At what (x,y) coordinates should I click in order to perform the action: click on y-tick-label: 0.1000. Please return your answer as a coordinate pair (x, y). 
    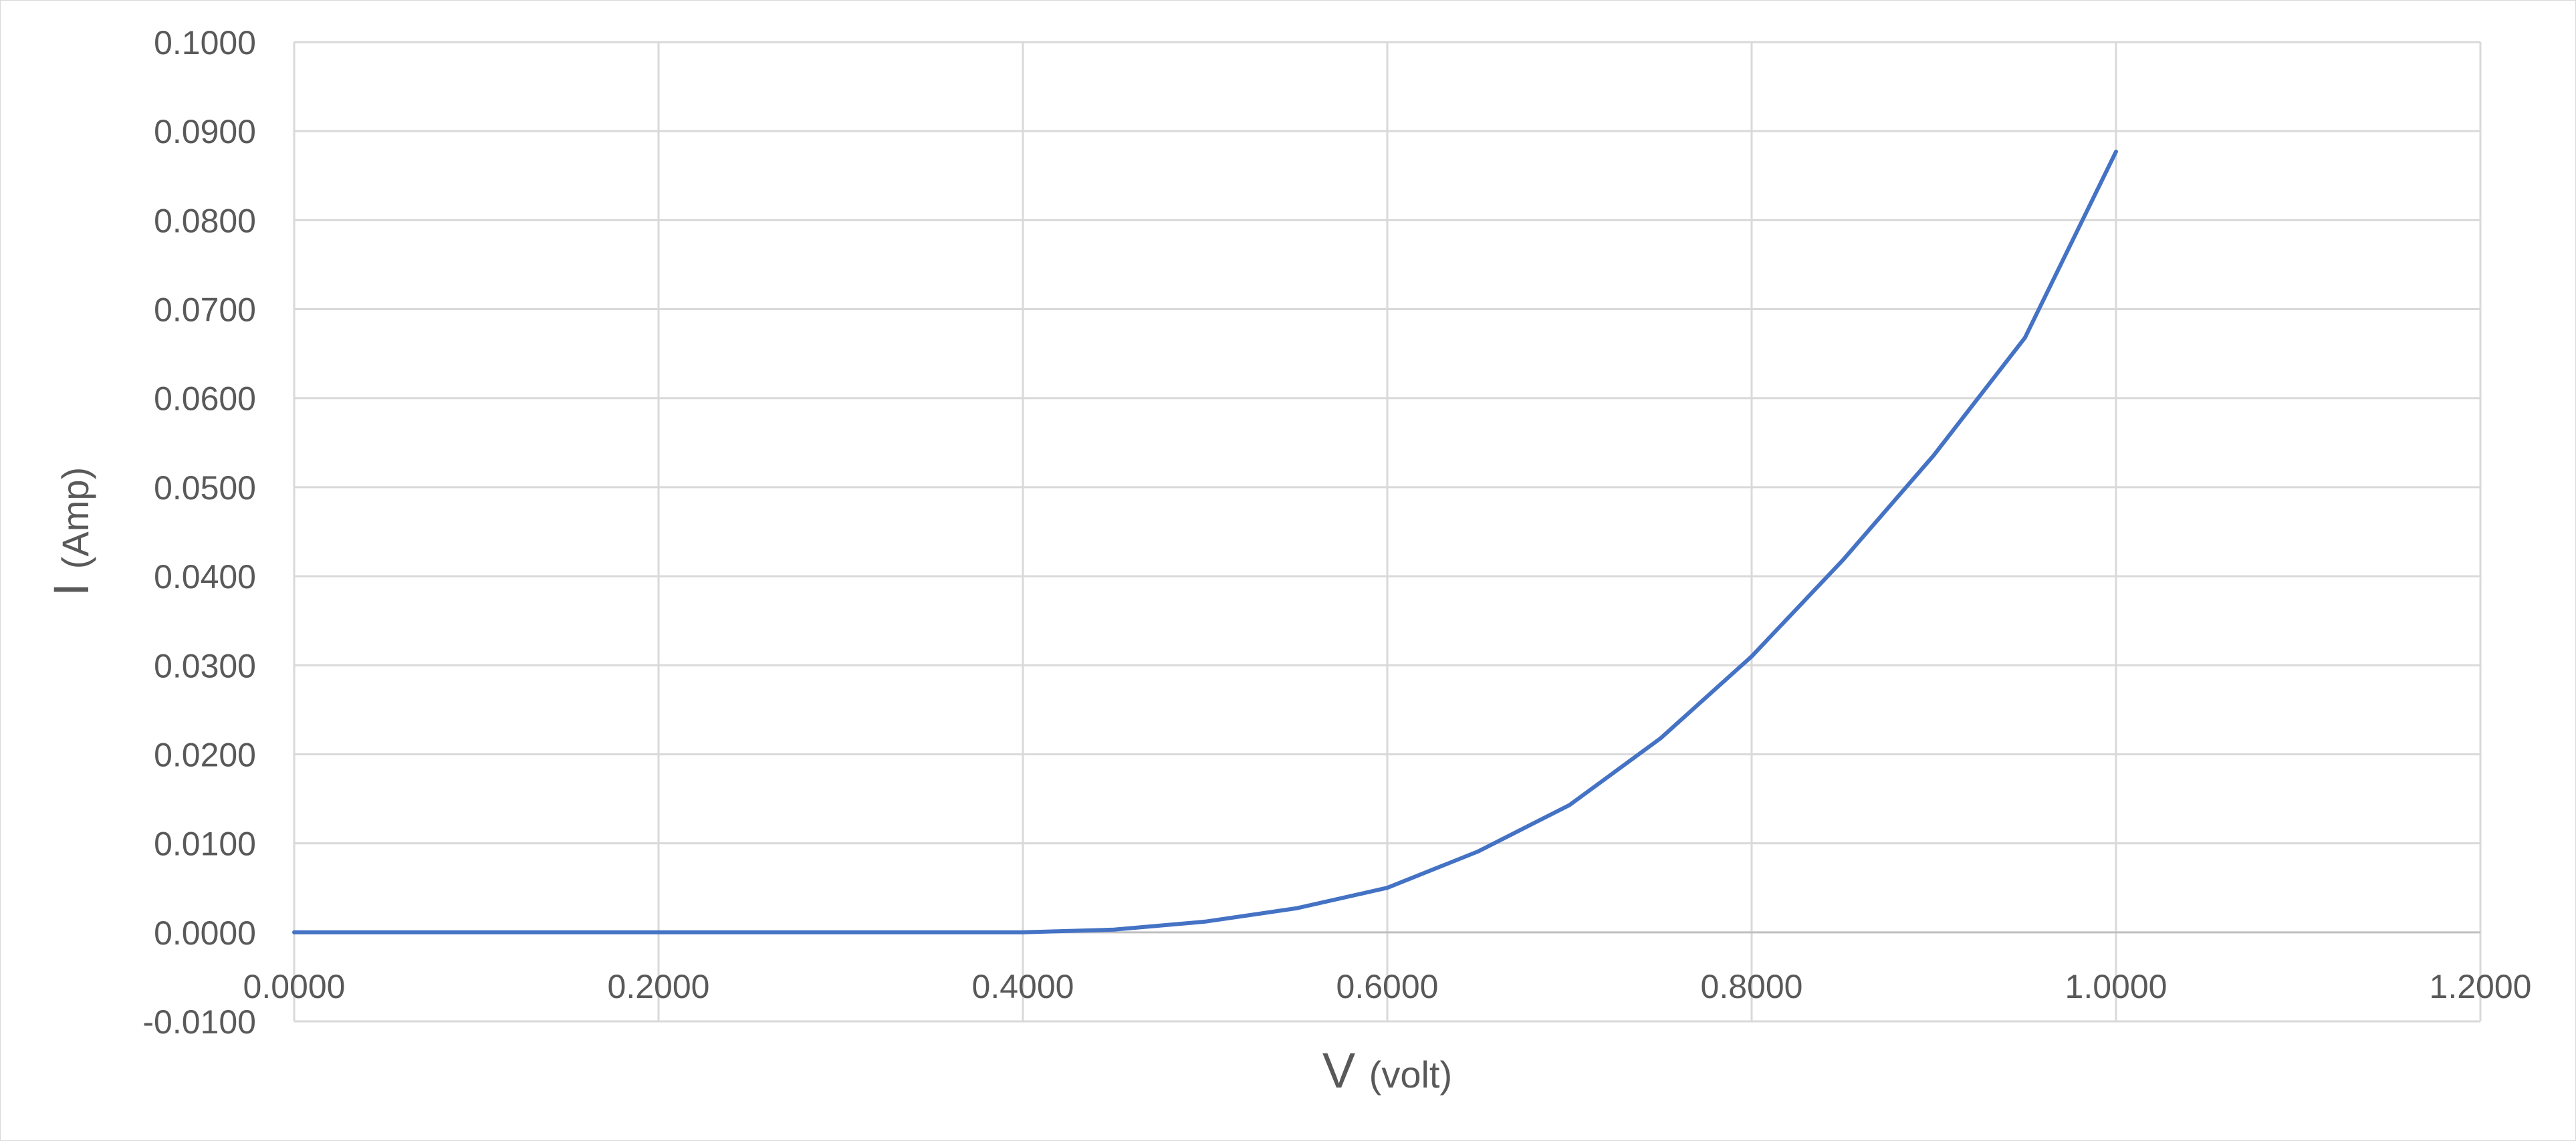
    Looking at the image, I should click on (205, 42).